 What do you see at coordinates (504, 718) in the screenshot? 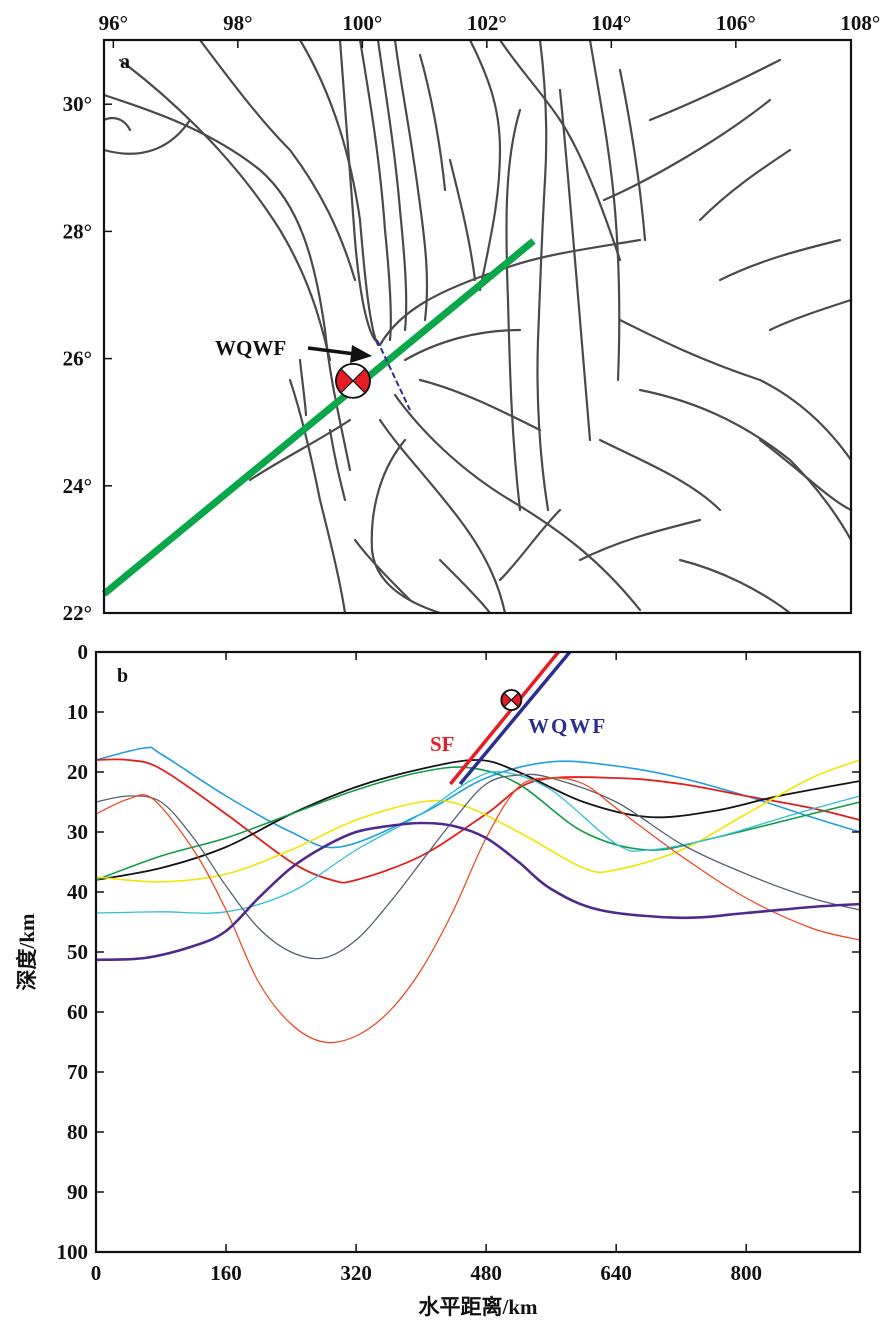
I see `fault-line-sf` at bounding box center [504, 718].